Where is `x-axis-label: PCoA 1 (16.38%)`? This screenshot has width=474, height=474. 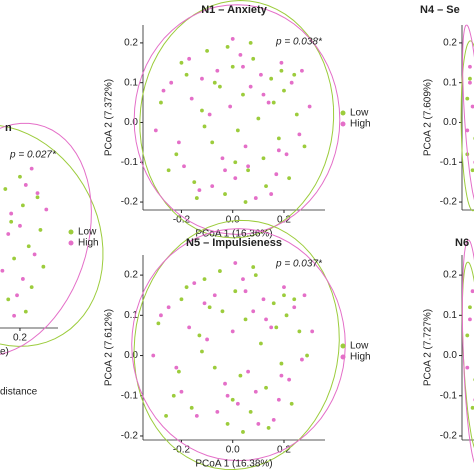
x-axis-label: PCoA 1 (16.38%) is located at coordinates (233, 464).